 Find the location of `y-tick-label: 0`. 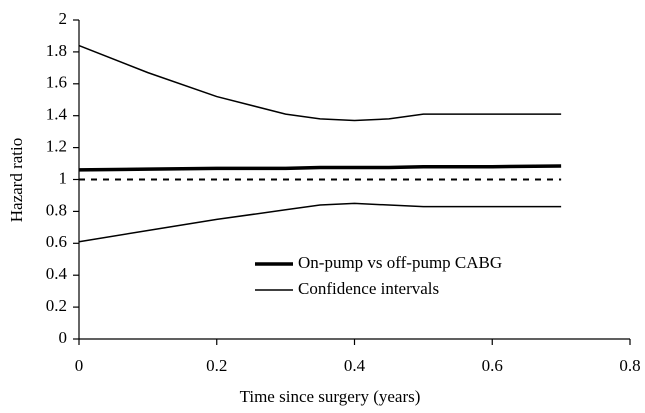

y-tick-label: 0 is located at coordinates (63, 337).